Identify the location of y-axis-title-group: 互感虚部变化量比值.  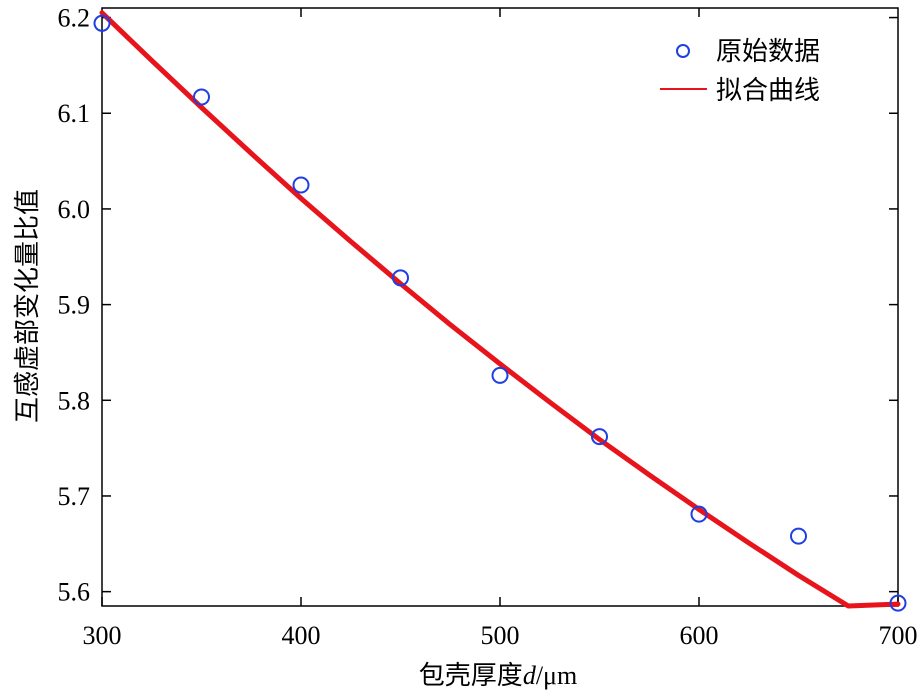
(28, 306).